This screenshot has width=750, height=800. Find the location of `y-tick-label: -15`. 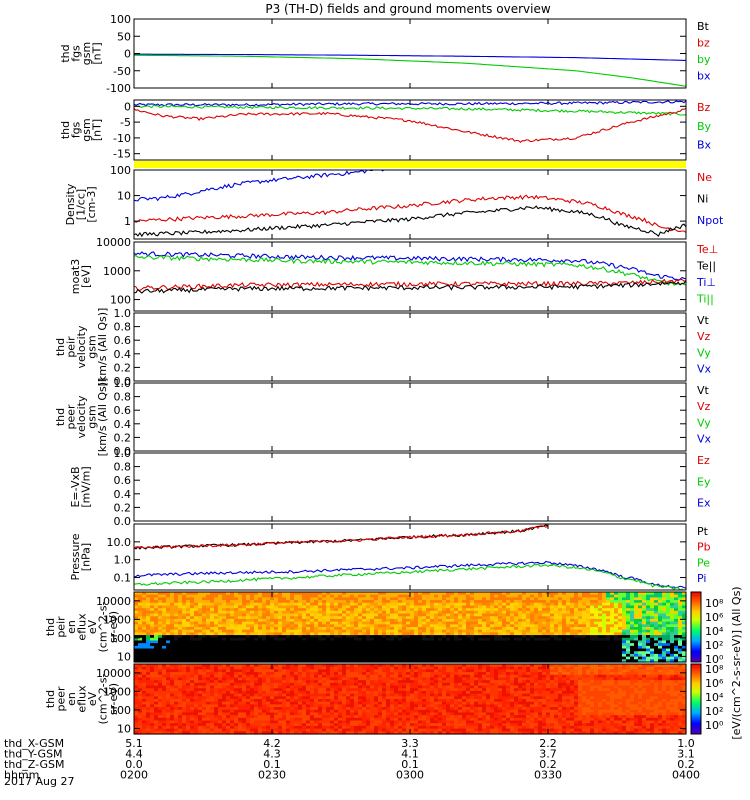

y-tick-label: -15 is located at coordinates (122, 154).